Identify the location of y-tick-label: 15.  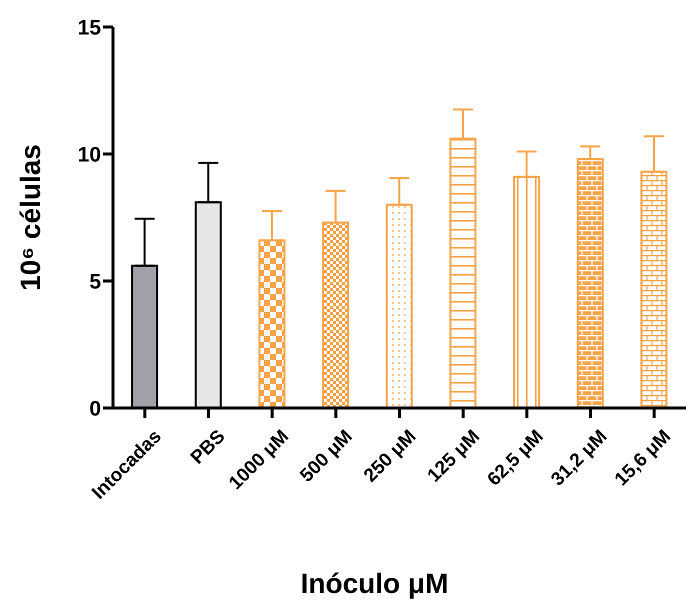
(90, 28).